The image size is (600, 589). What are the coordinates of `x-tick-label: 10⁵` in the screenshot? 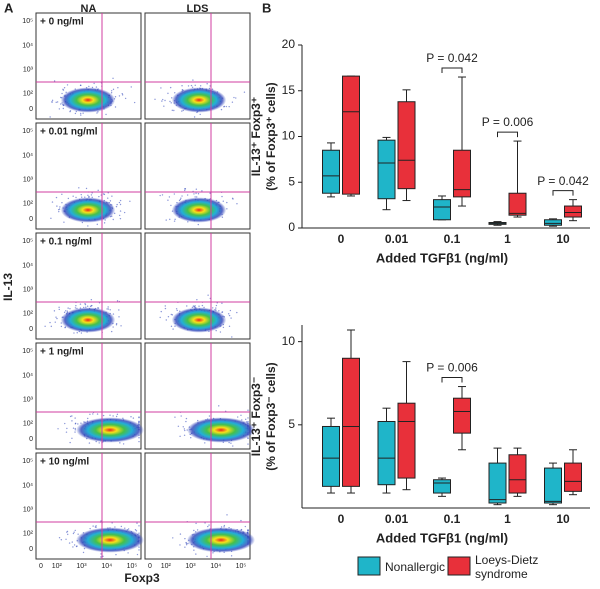 It's located at (132, 566).